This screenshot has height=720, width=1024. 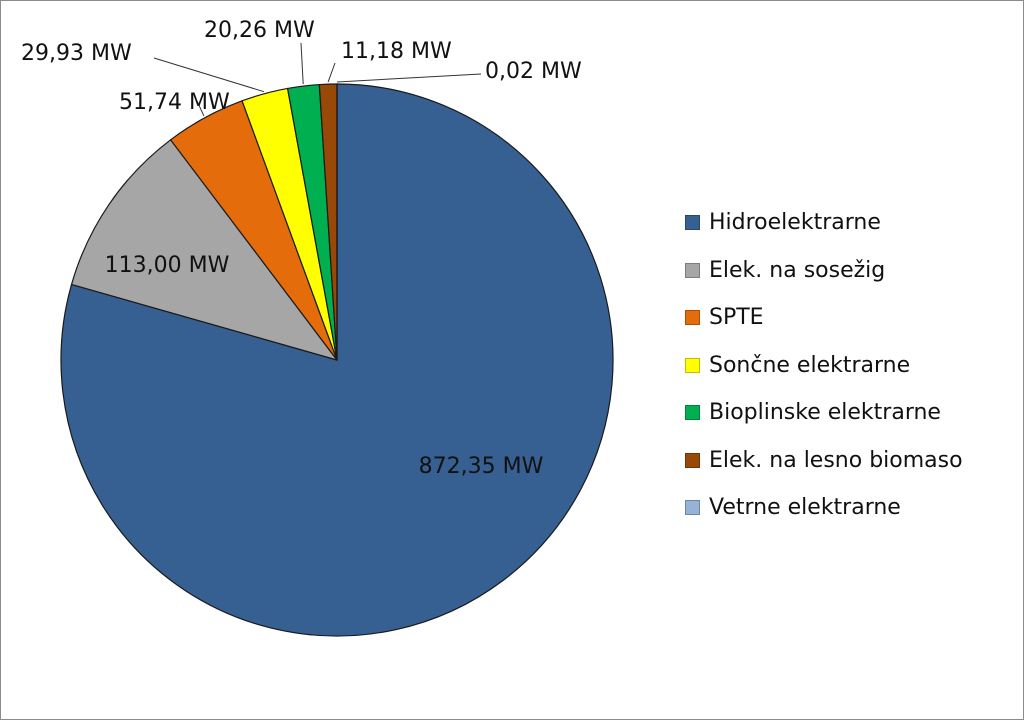 What do you see at coordinates (481, 466) in the screenshot?
I see `data-label-1: 872,35 MW` at bounding box center [481, 466].